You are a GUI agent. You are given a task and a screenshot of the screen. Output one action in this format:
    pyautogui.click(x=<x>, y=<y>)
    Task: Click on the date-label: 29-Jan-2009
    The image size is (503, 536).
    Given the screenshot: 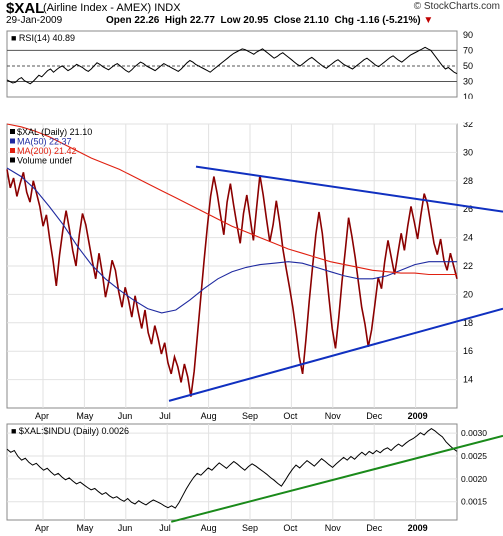 What is the action you would take?
    pyautogui.click(x=34, y=20)
    